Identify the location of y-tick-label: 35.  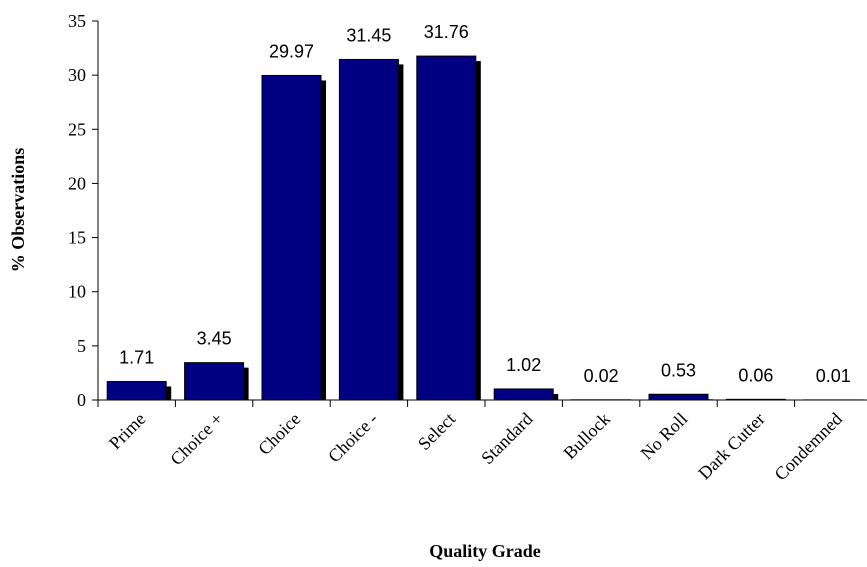
(77, 21).